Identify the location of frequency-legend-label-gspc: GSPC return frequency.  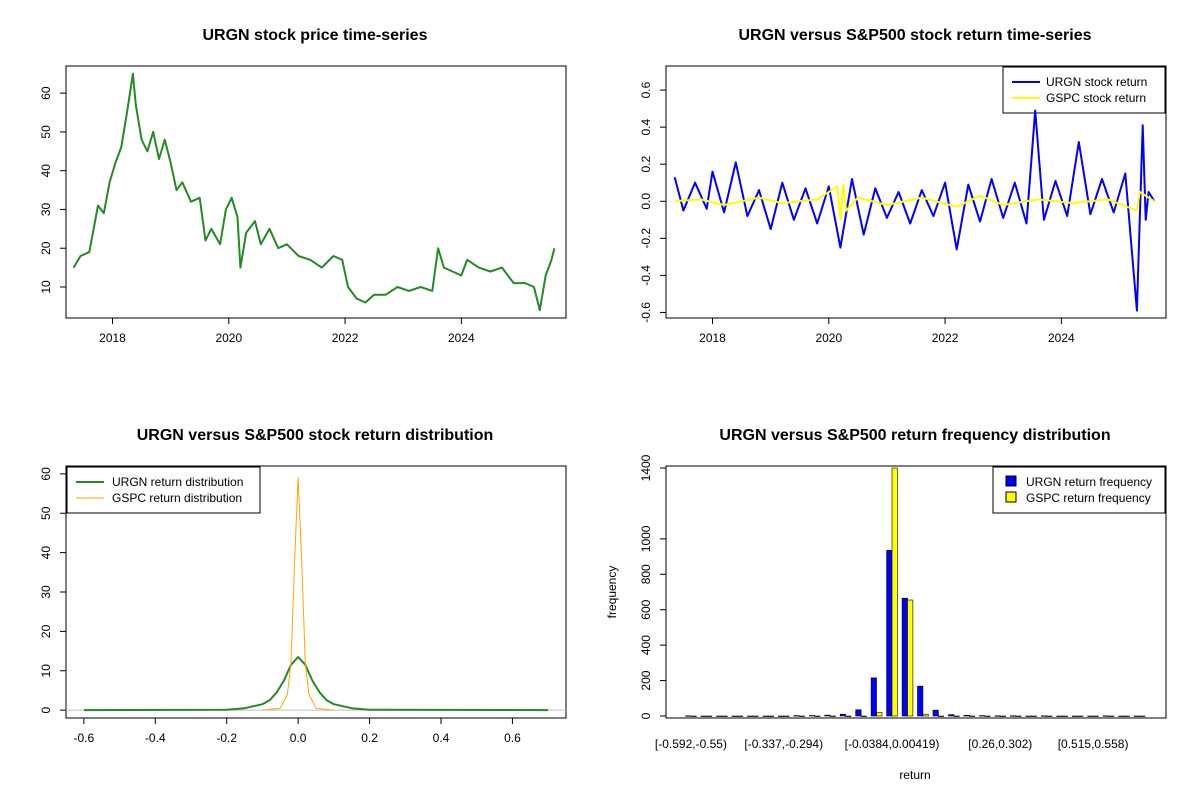
(1088, 498).